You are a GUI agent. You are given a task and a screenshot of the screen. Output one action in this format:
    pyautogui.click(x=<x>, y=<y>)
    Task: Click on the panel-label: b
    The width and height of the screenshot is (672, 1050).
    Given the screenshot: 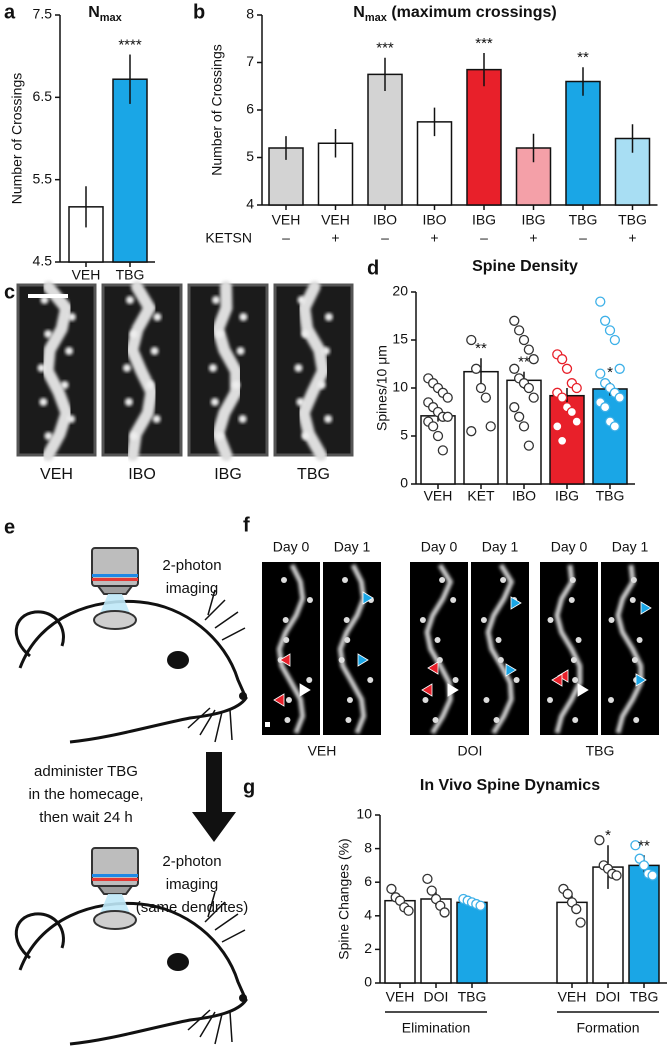 What is the action you would take?
    pyautogui.click(x=199, y=12)
    